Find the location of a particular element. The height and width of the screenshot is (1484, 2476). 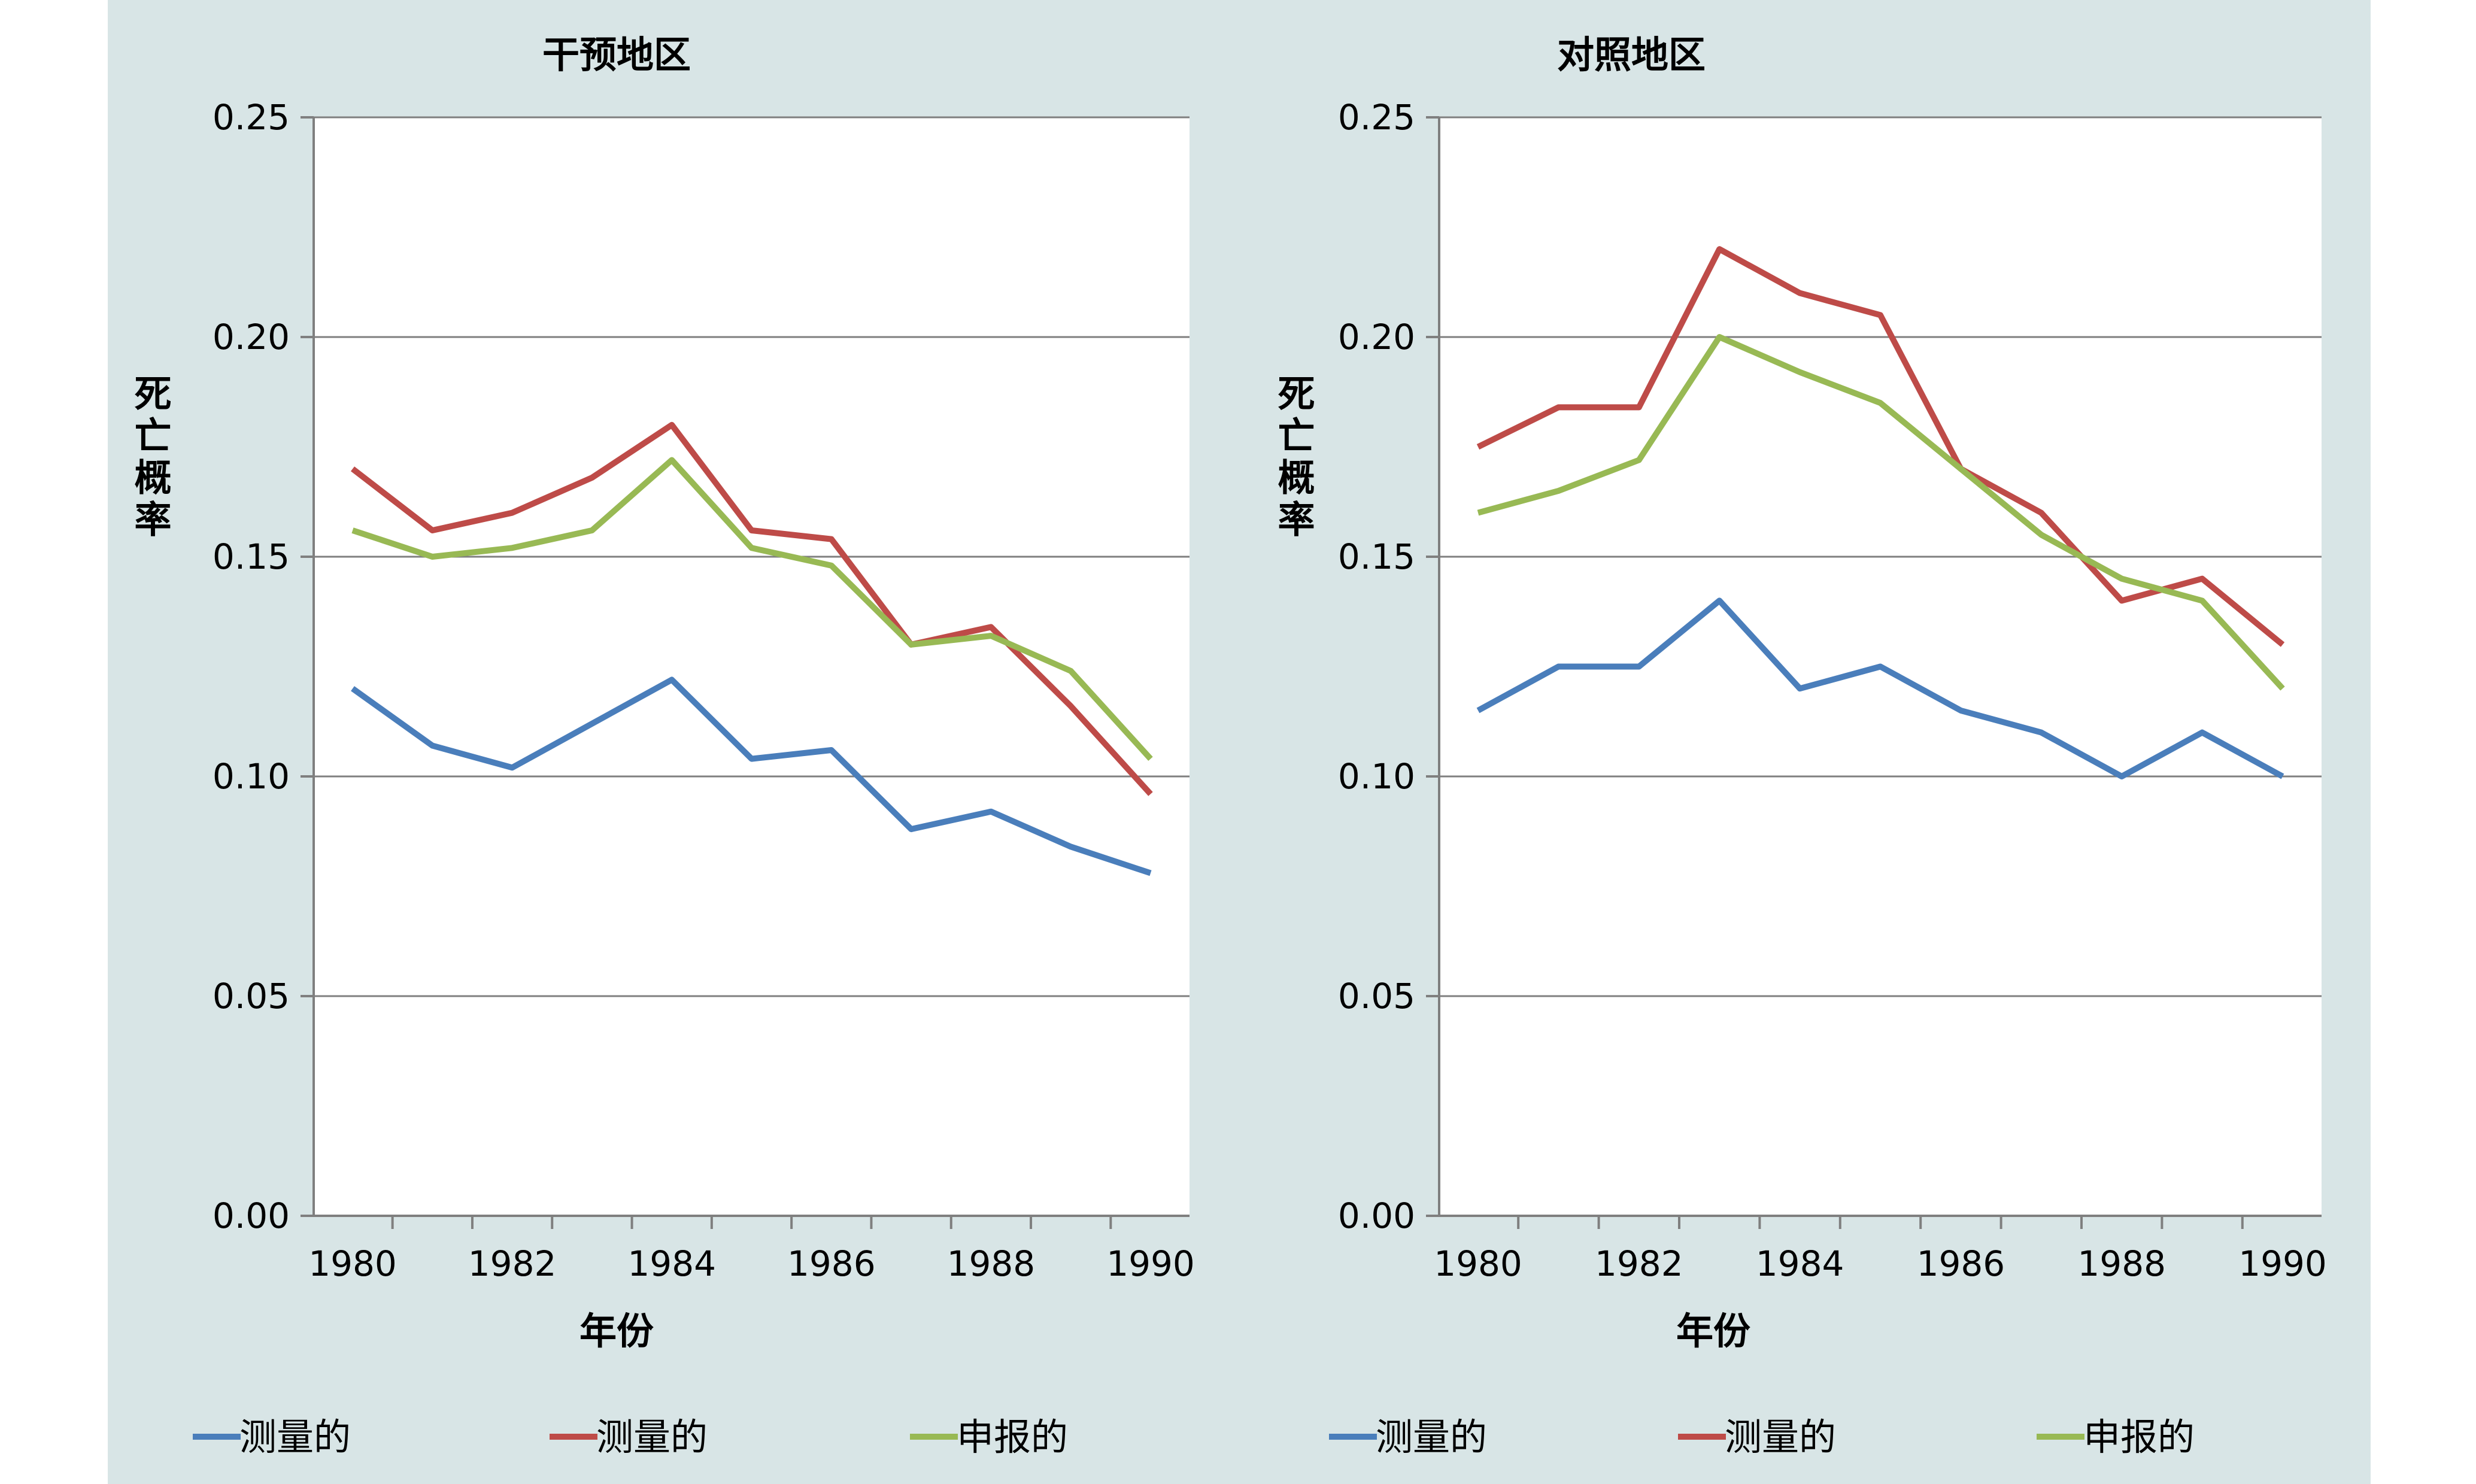

chart-title: 对照地区 is located at coordinates (1632, 55).